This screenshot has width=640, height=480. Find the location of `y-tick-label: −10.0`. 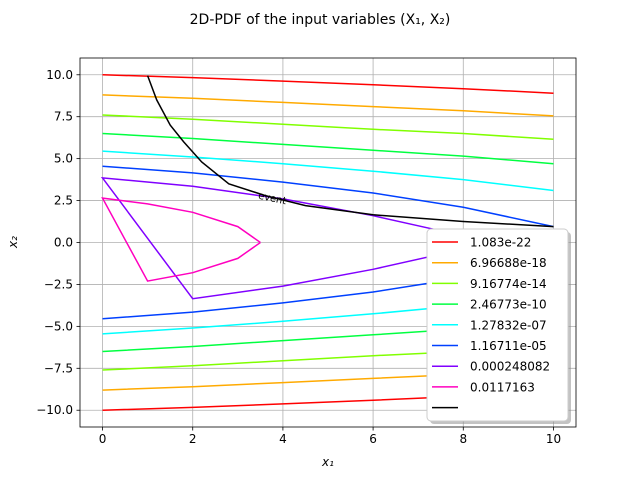

y-tick-label: −10.0 is located at coordinates (54, 410).